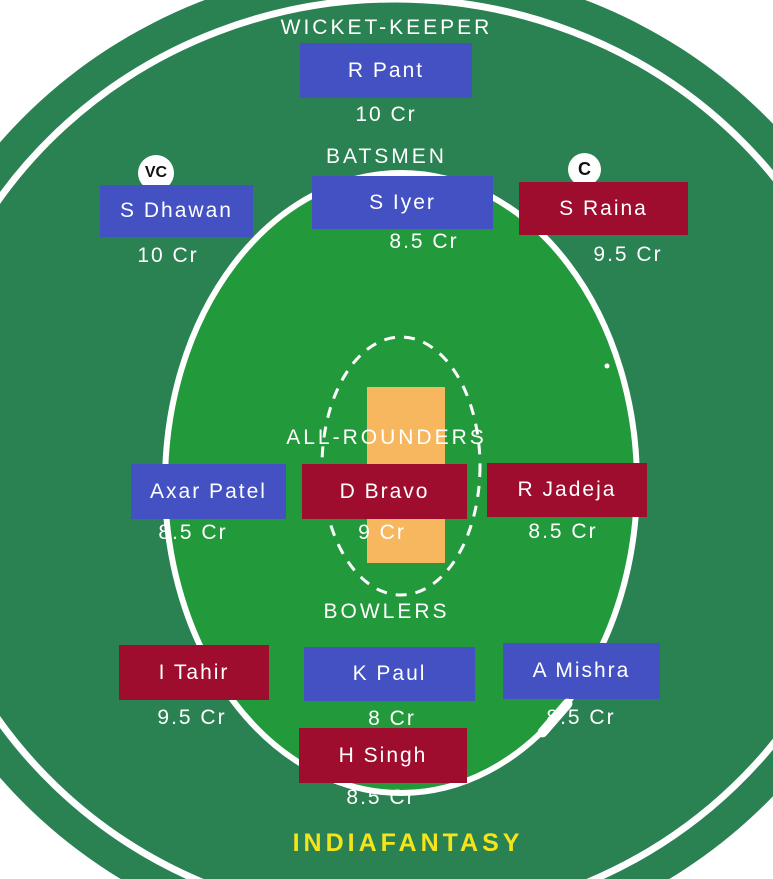 This screenshot has width=773, height=879. I want to click on player-card-axar-patel: Axar Patel, so click(208, 491).